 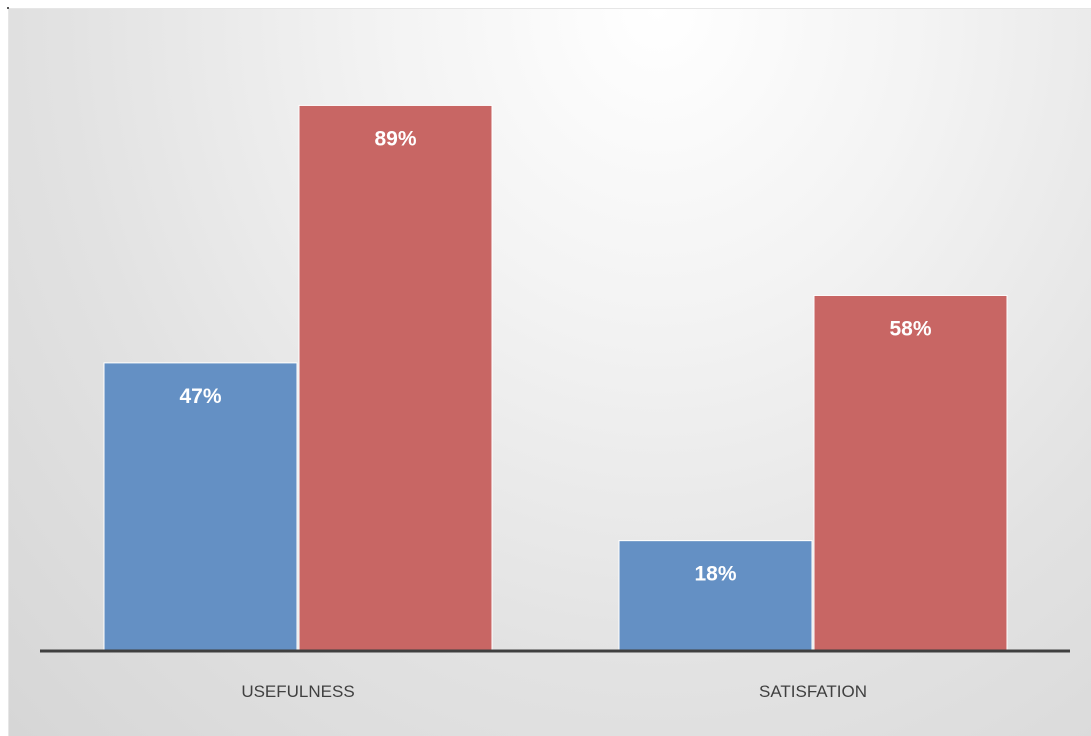 I want to click on category-labels: USEFULNESS SATISFATION, so click(x=554, y=691).